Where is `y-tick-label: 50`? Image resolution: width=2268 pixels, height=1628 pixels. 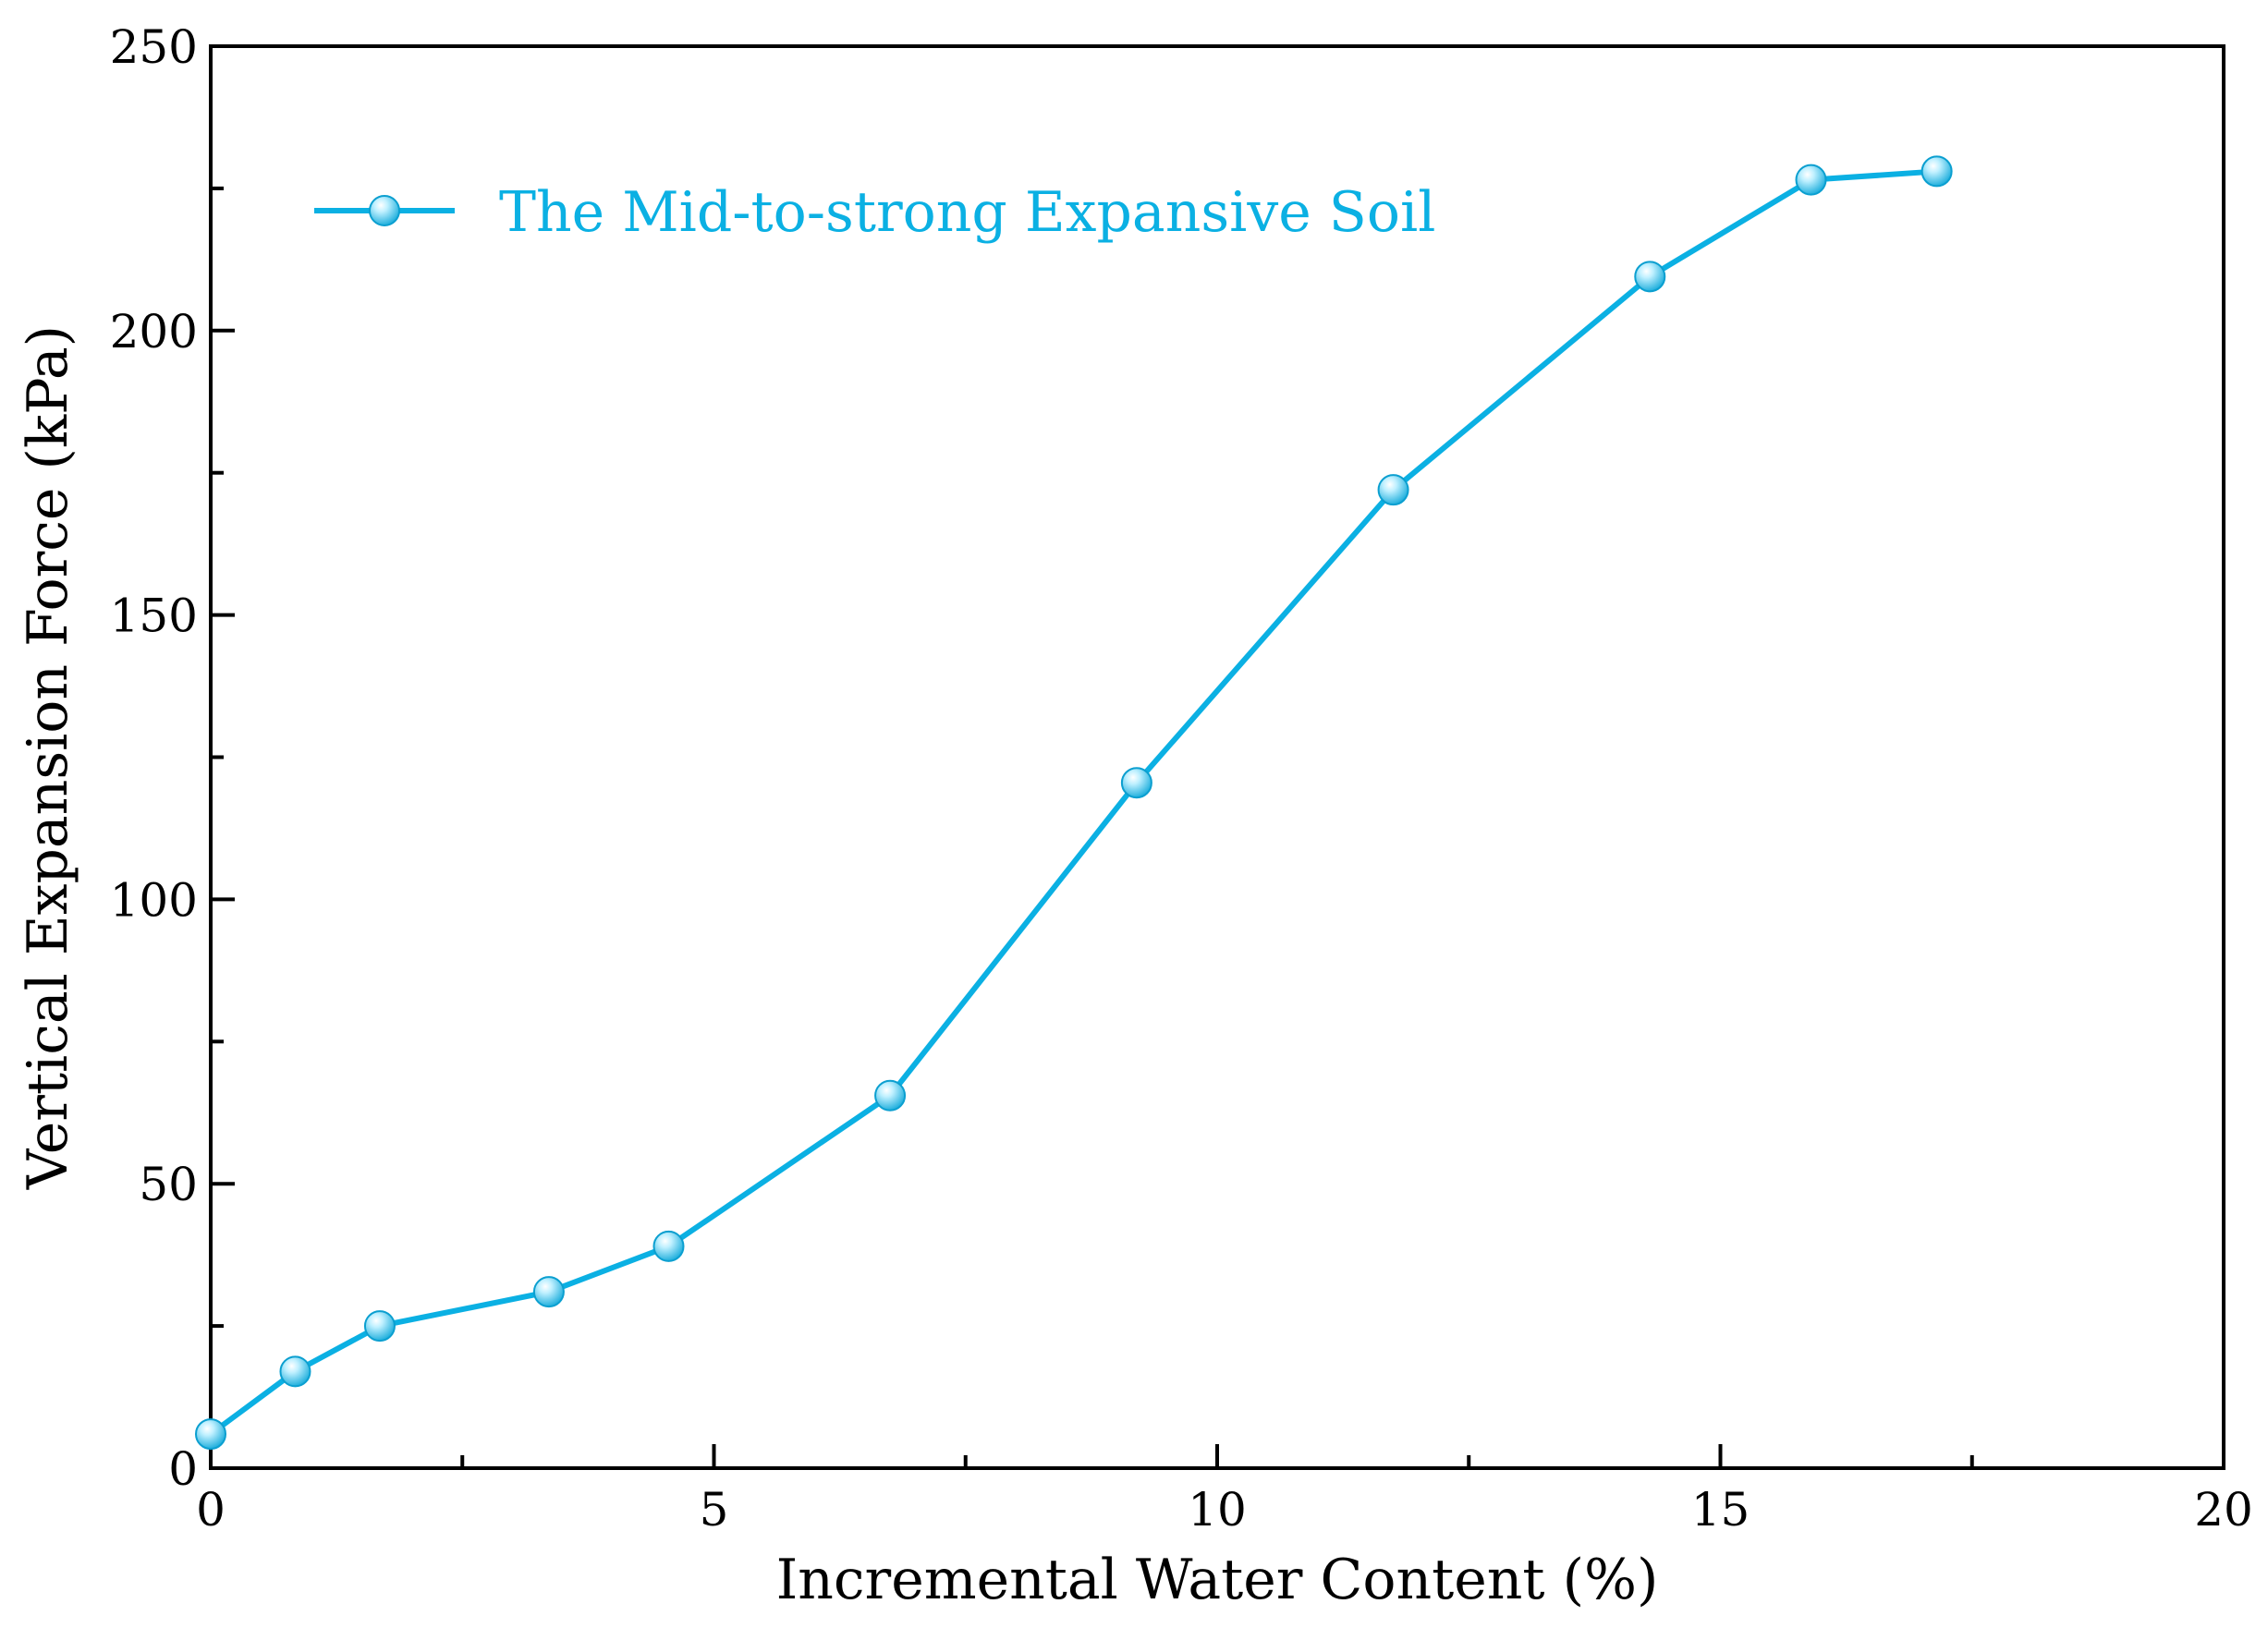
y-tick-label: 50 is located at coordinates (169, 1184).